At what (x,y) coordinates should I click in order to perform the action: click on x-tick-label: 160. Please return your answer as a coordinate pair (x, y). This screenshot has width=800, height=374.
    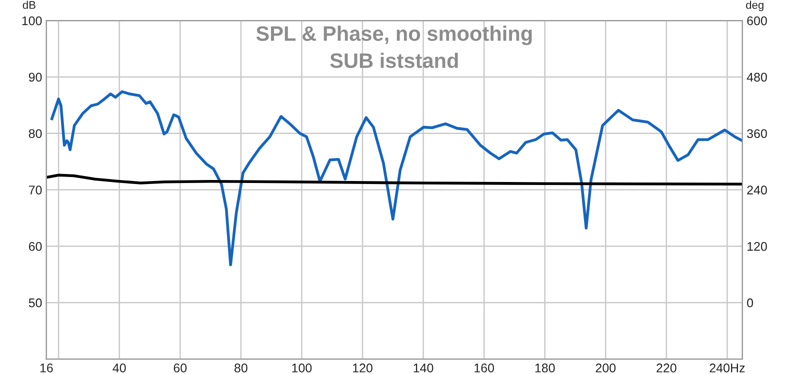
    Looking at the image, I should click on (484, 368).